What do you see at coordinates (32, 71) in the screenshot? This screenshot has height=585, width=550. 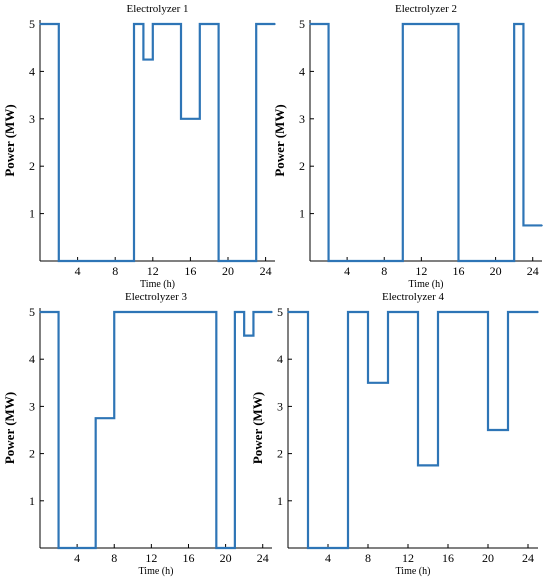 I see `electrolyzer-1-ytick-label: 4` at bounding box center [32, 71].